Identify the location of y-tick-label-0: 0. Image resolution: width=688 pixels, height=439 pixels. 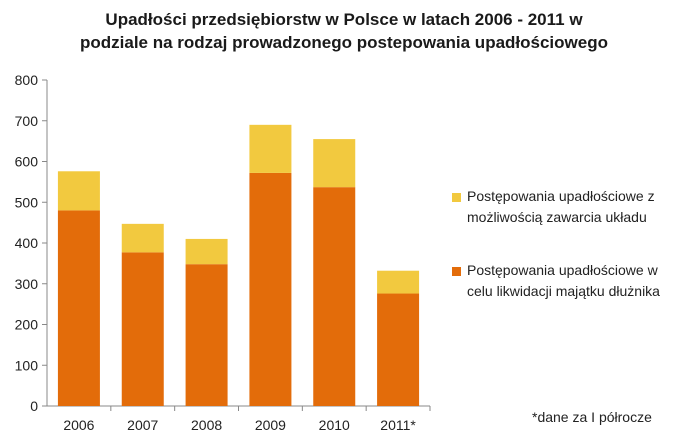
(34, 406).